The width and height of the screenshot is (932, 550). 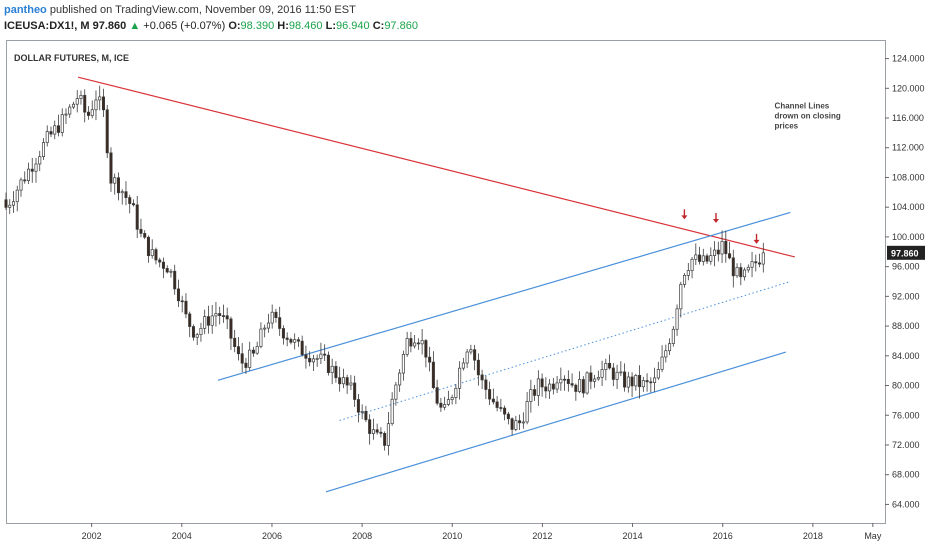 I want to click on x-tick-label: 2006, so click(x=272, y=536).